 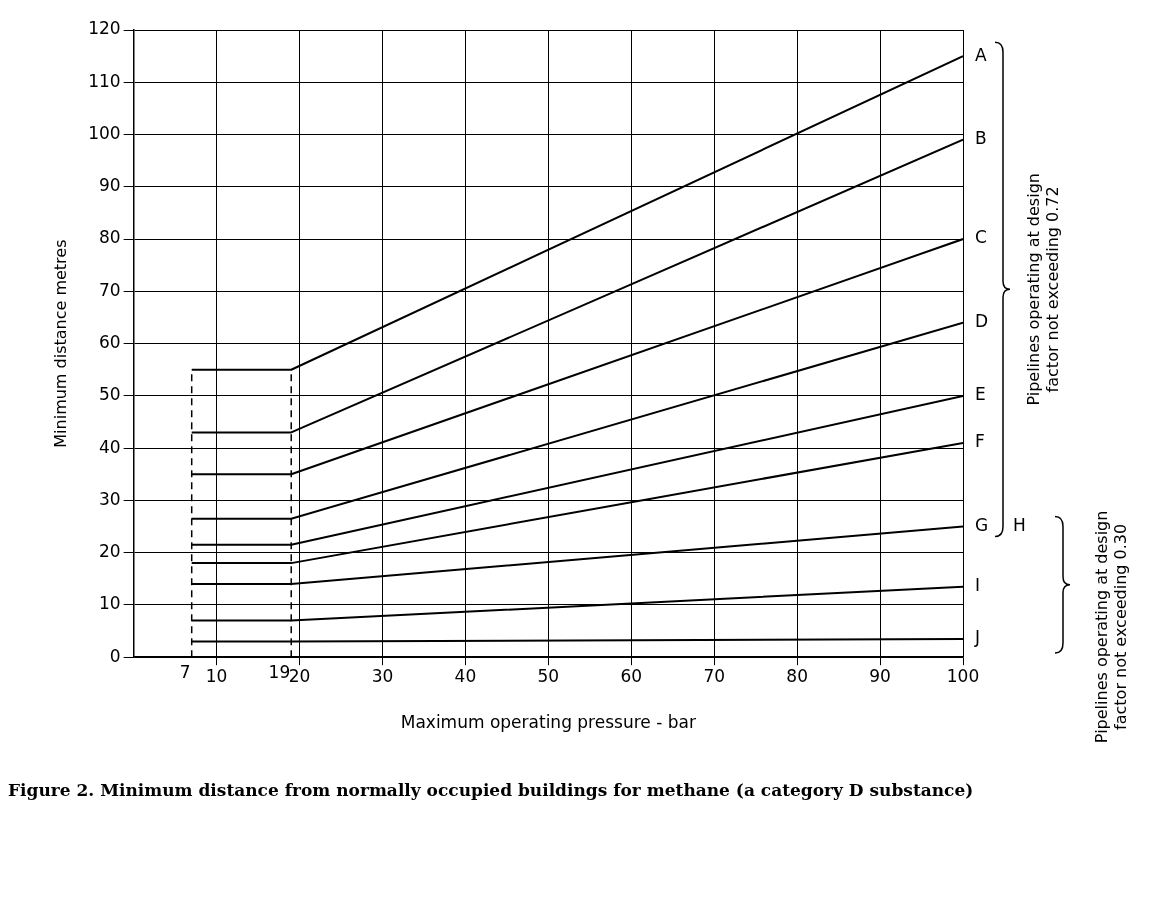 I want to click on text: Pipelines operating at design factor not exceeding 0.30, so click(x=1111, y=627).